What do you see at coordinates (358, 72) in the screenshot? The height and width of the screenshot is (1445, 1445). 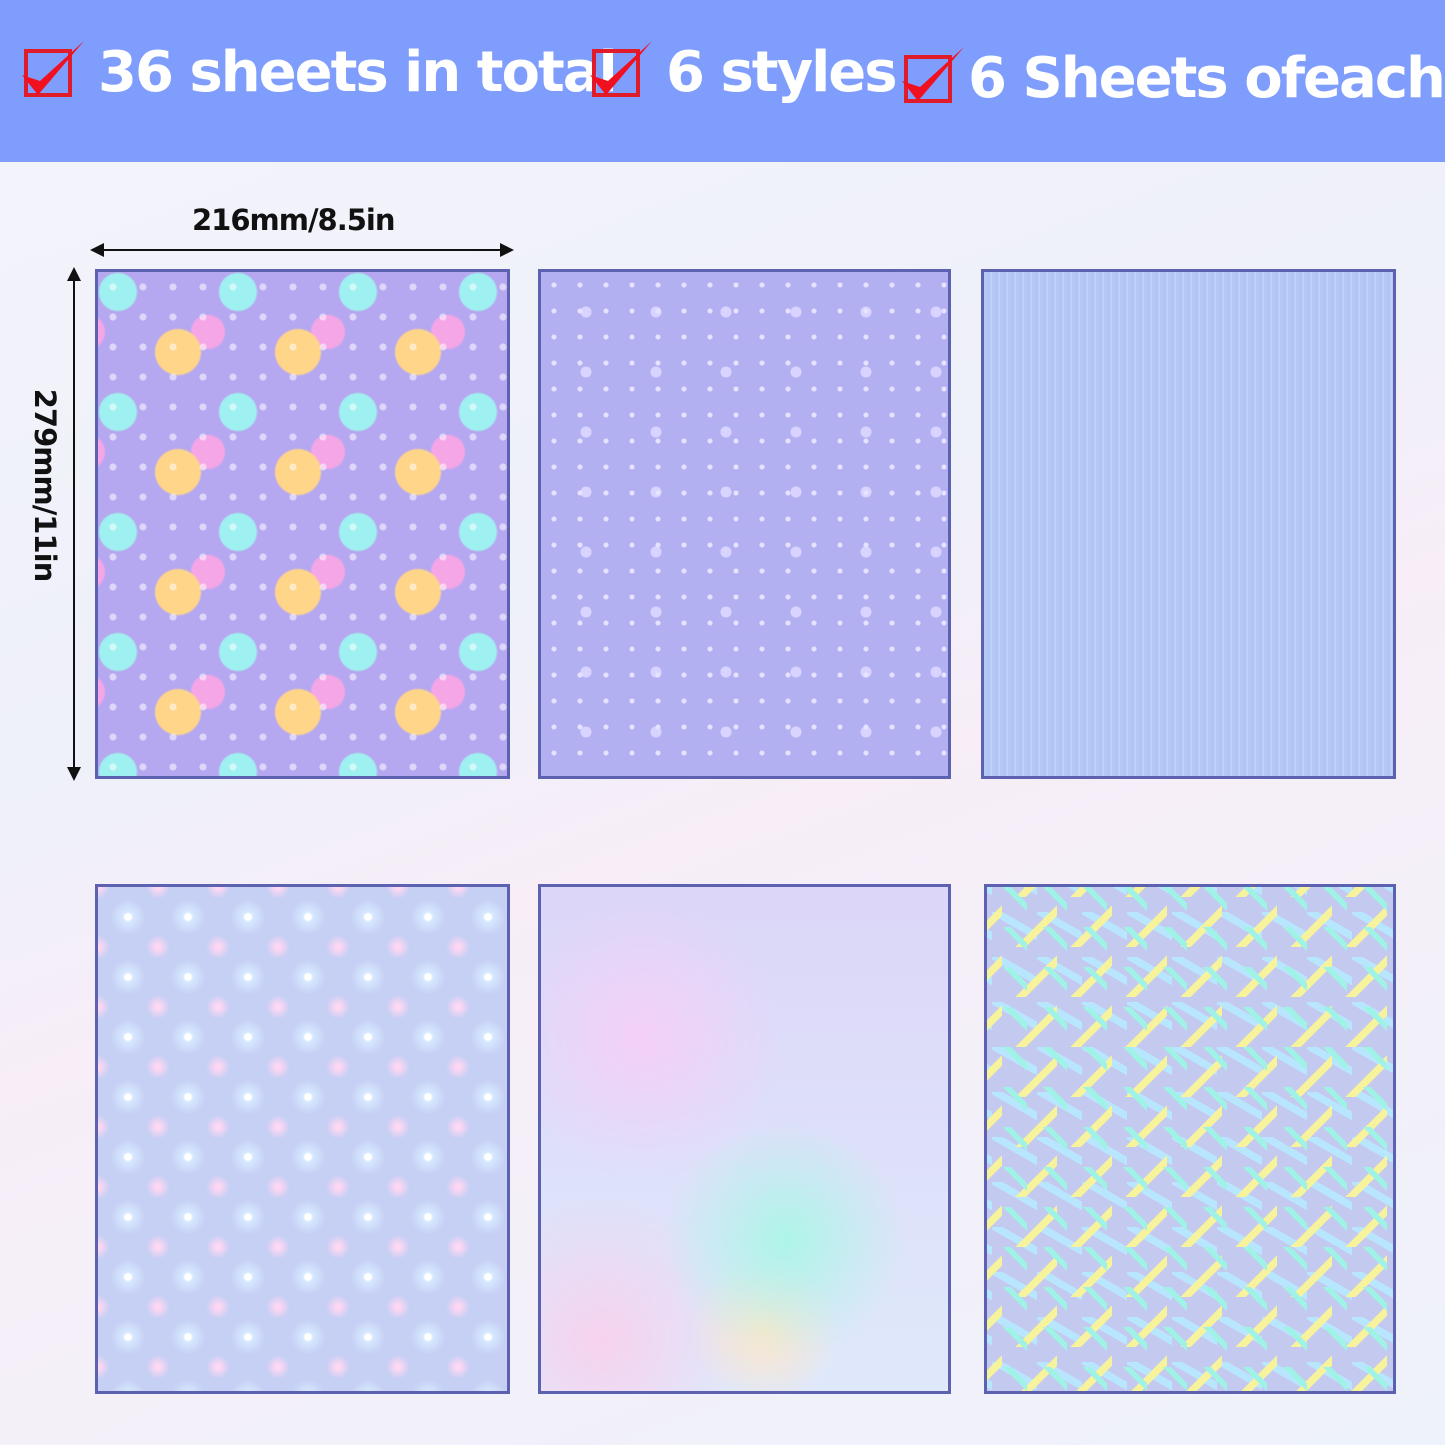 I see `feature-label: 36 sheets in total` at bounding box center [358, 72].